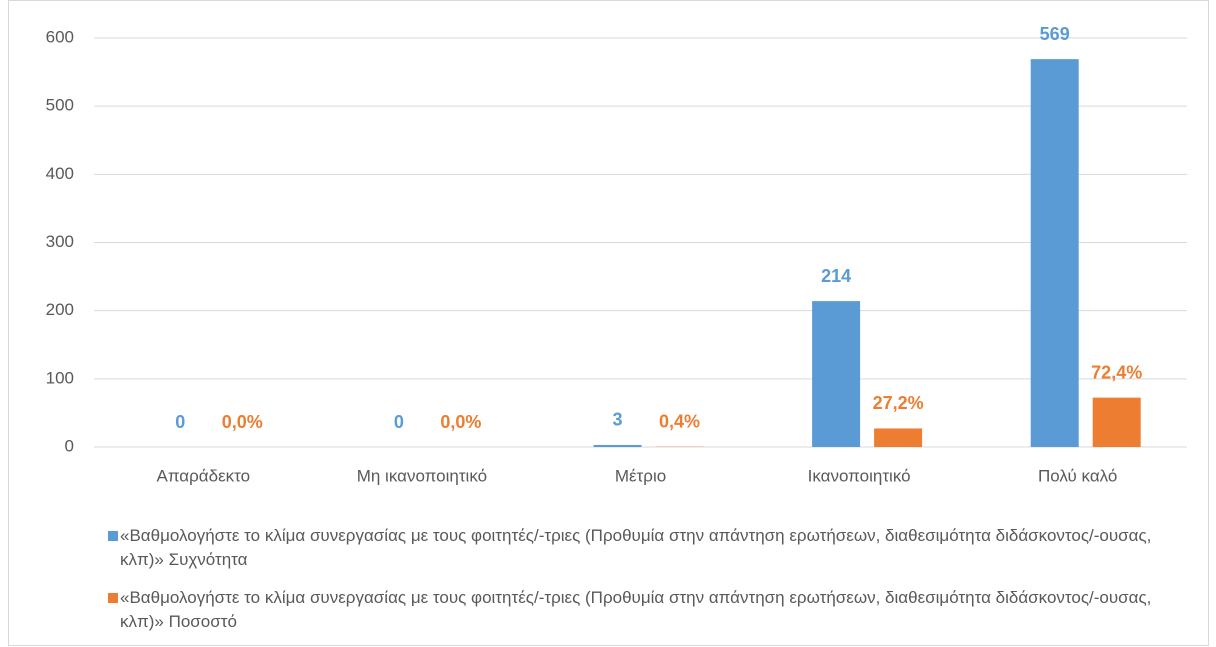  I want to click on y-tick-label: 400, so click(60, 173).